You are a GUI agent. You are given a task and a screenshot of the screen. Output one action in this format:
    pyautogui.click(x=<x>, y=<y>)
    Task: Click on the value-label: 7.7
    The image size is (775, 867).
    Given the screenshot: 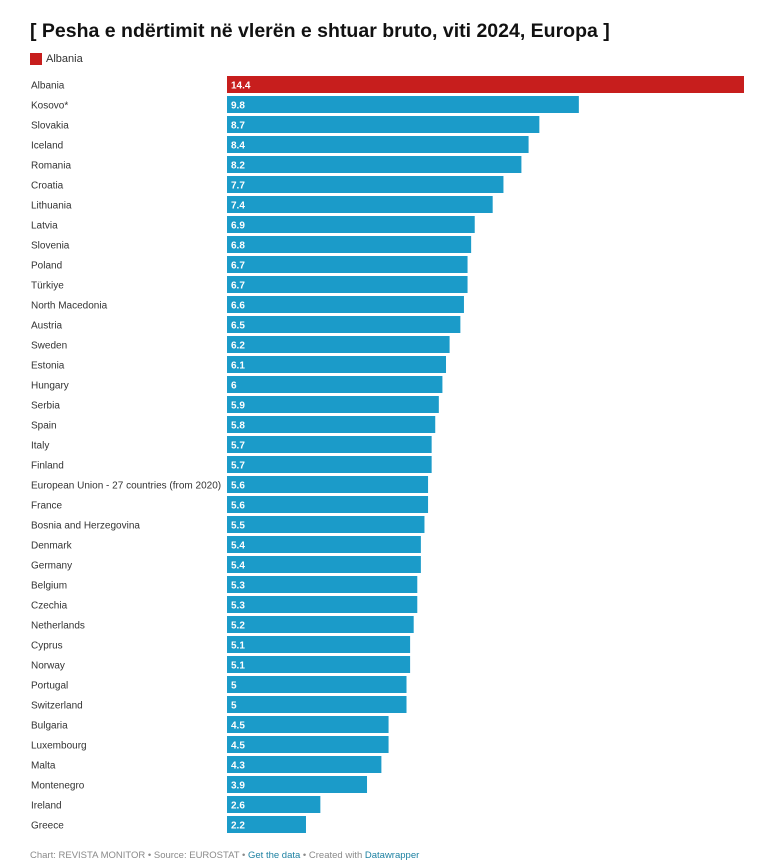 What is the action you would take?
    pyautogui.click(x=238, y=186)
    